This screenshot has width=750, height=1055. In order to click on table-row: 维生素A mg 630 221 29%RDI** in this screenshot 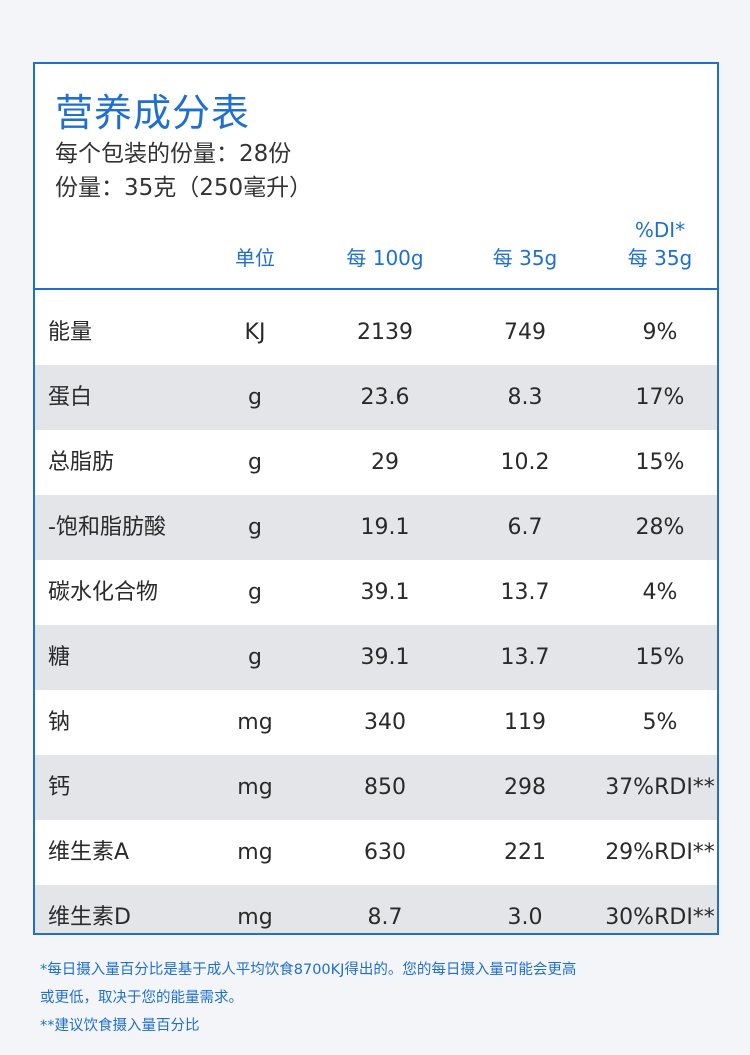, I will do `click(376, 852)`.